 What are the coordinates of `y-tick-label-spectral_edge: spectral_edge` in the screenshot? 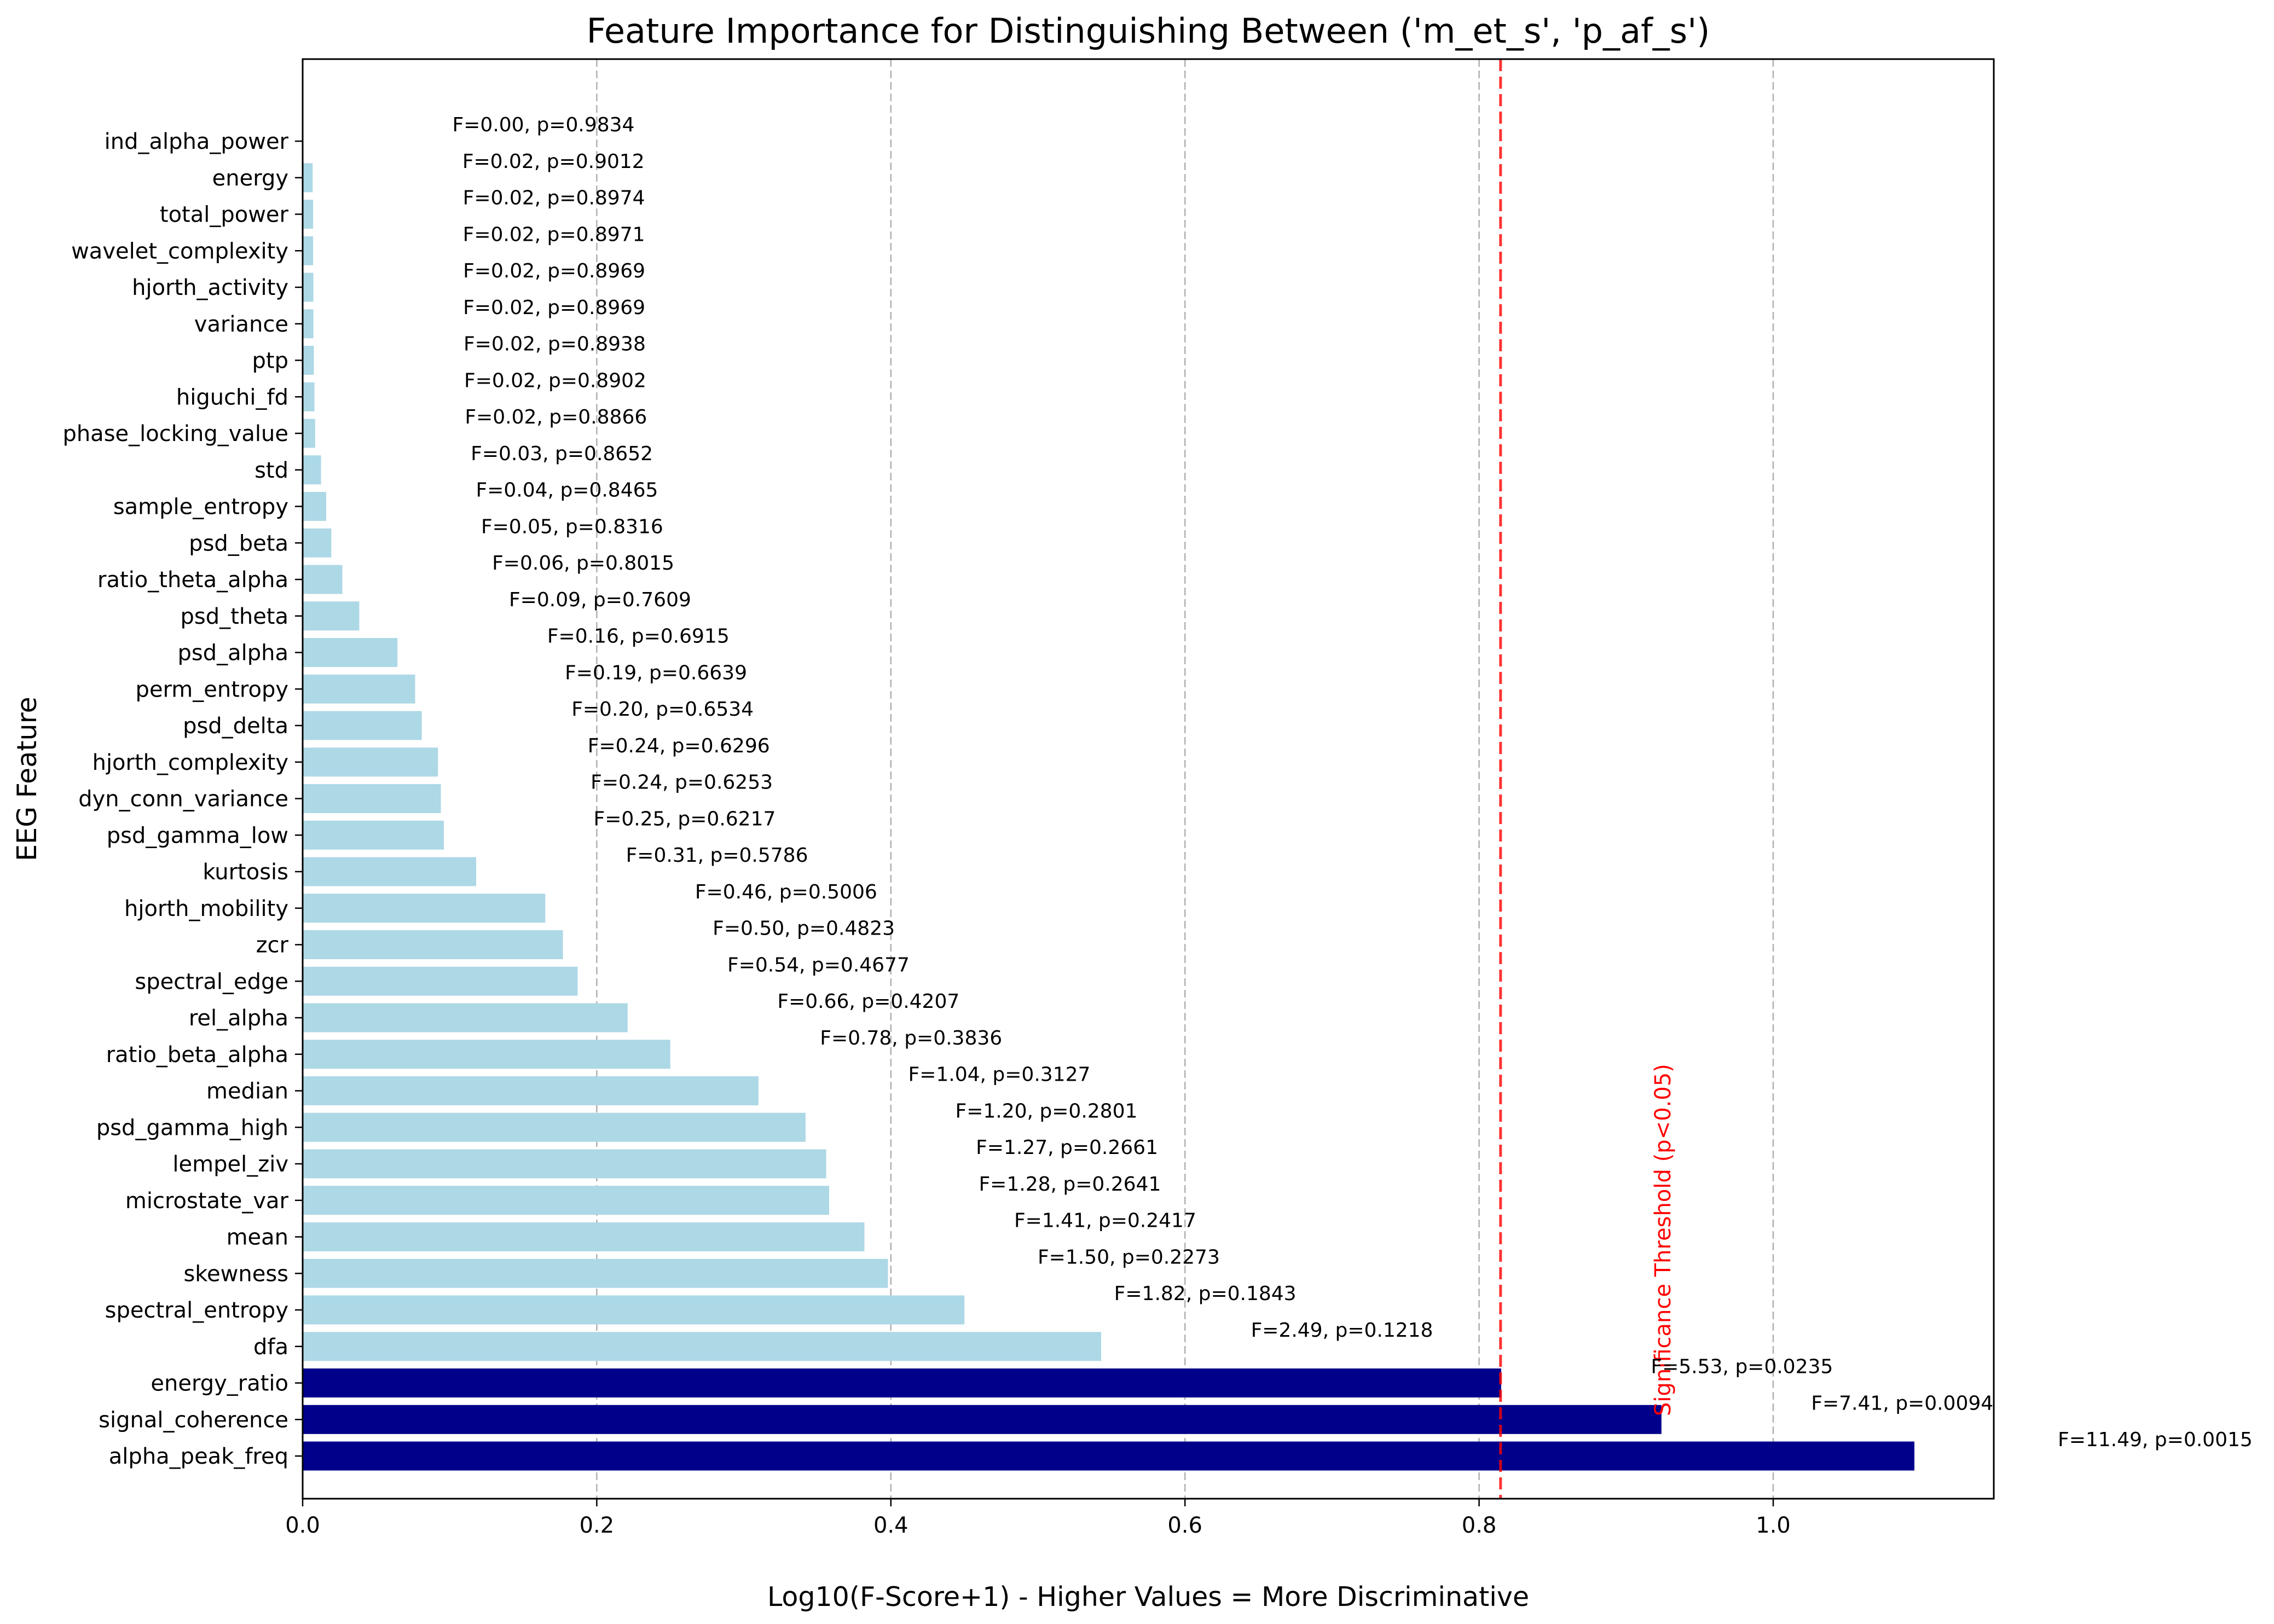 It's located at (211, 981).